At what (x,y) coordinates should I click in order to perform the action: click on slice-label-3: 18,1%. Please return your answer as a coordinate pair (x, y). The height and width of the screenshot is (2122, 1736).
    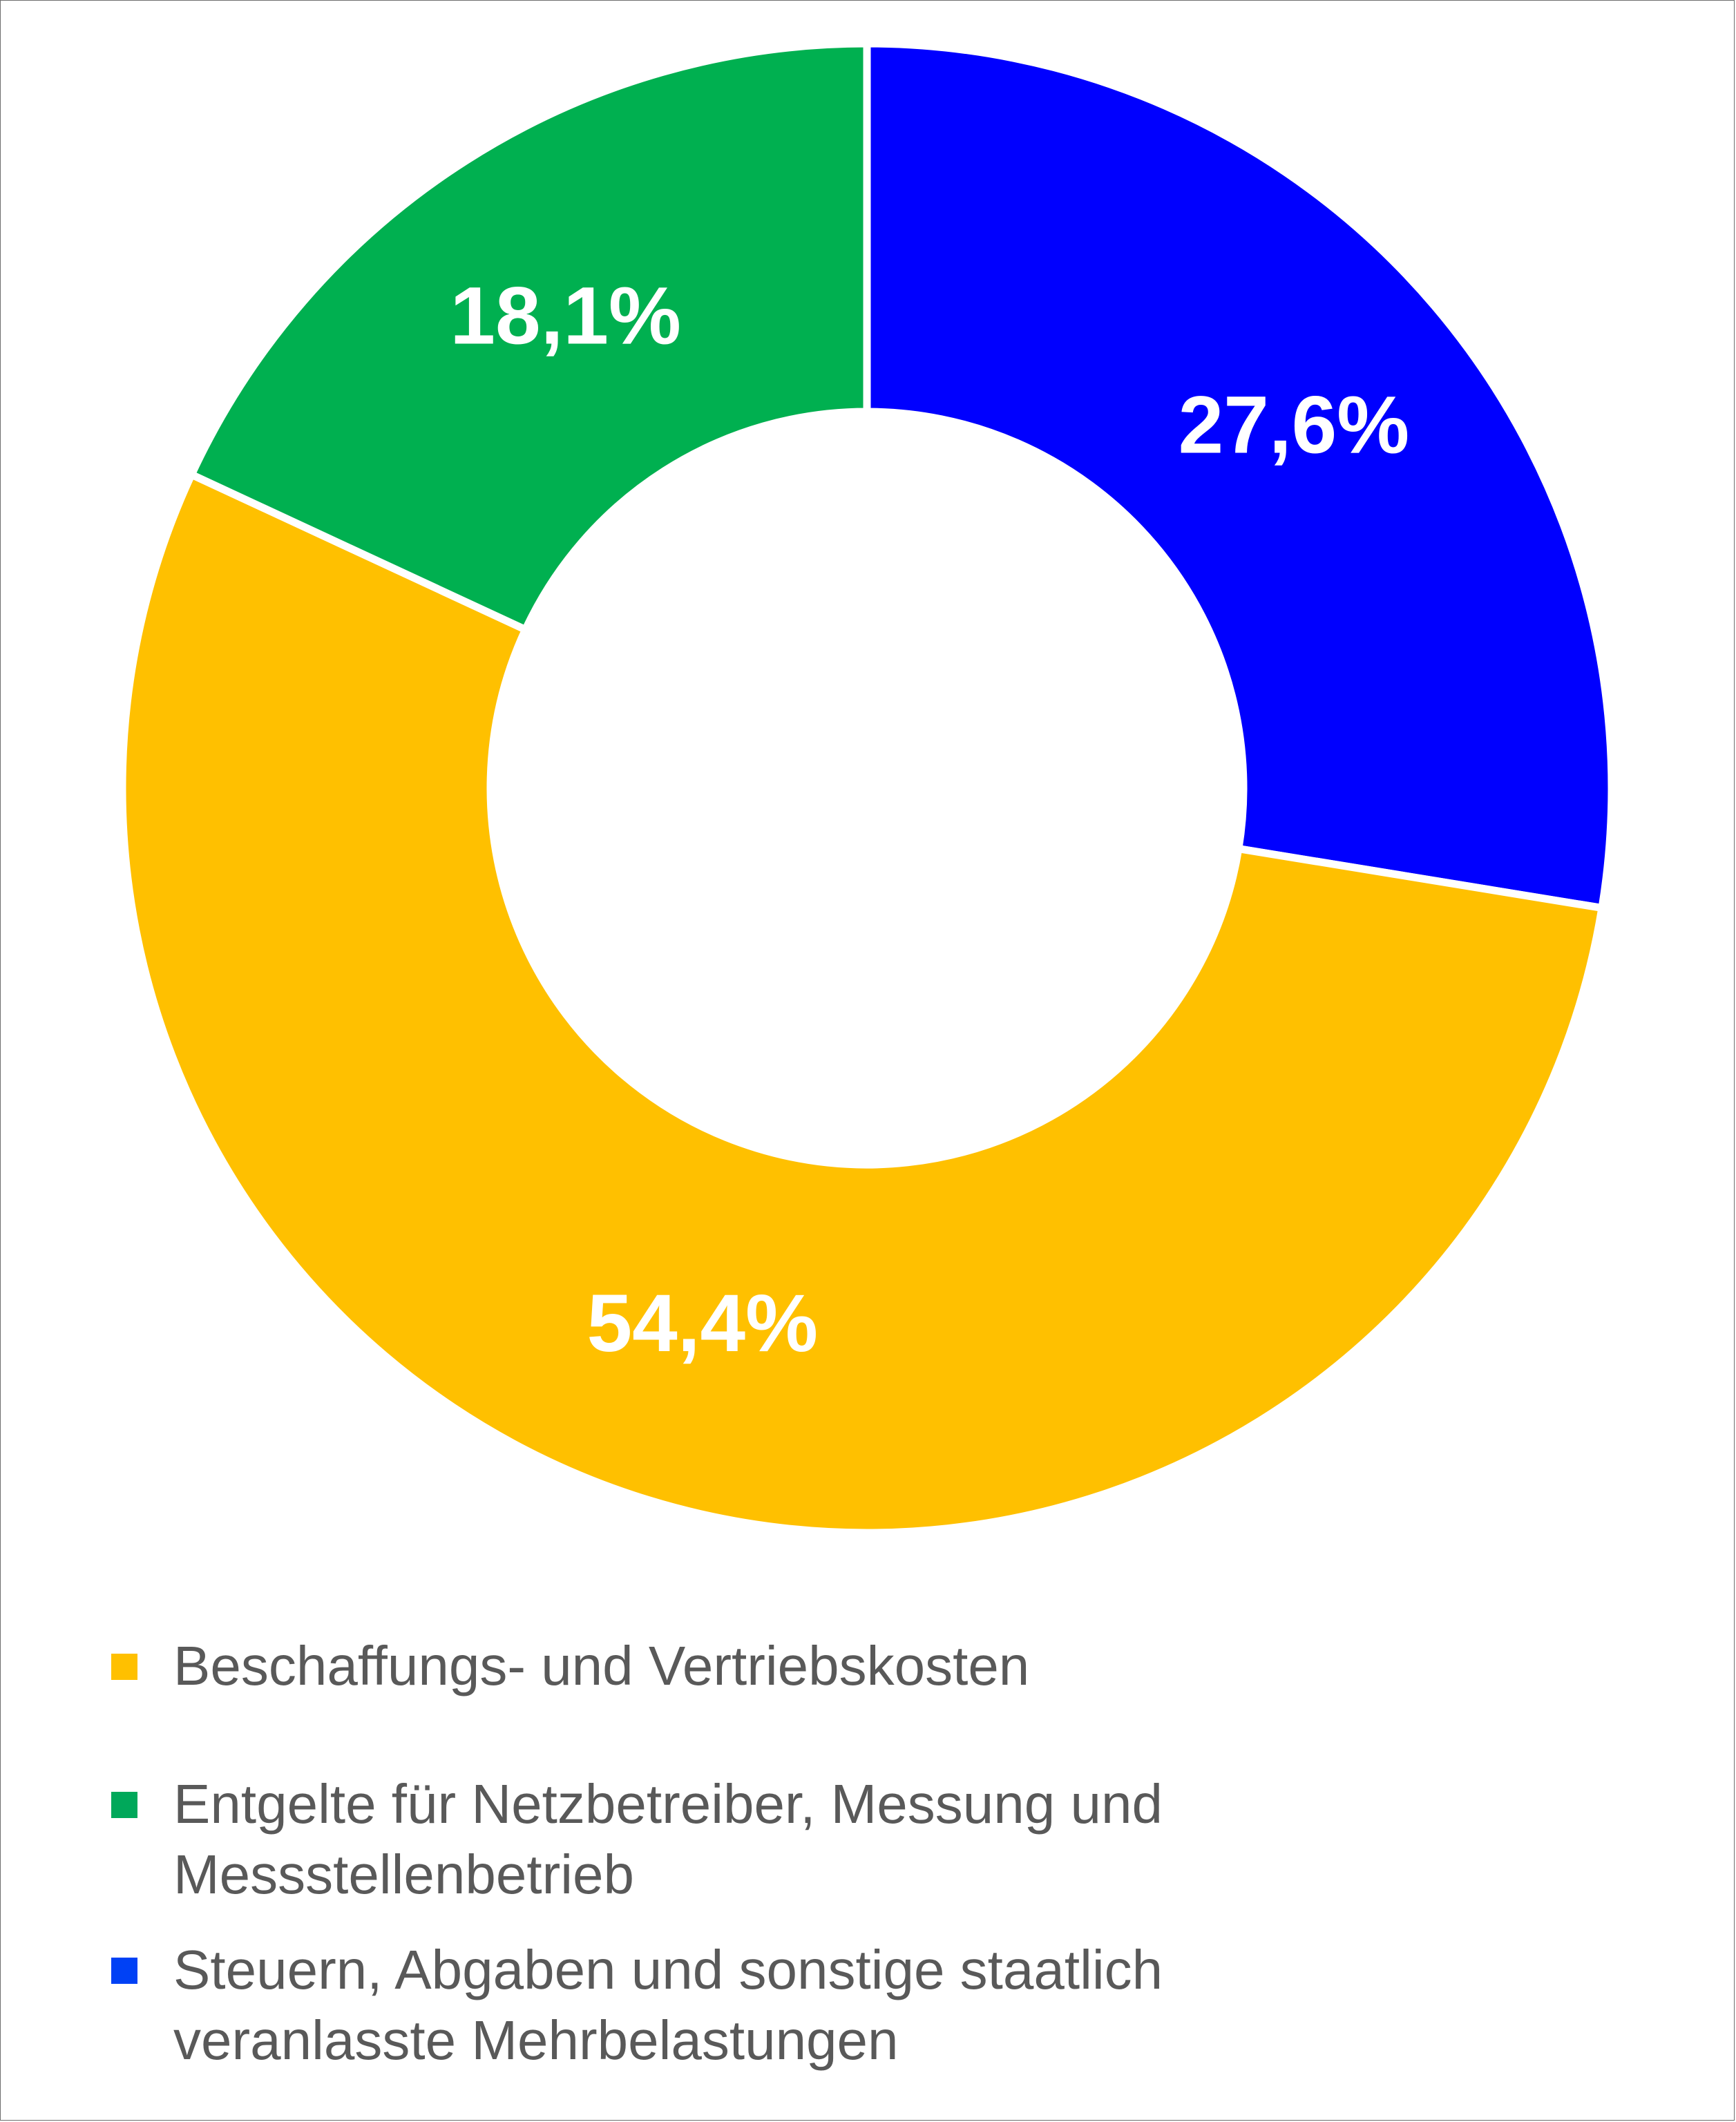
    Looking at the image, I should click on (565, 316).